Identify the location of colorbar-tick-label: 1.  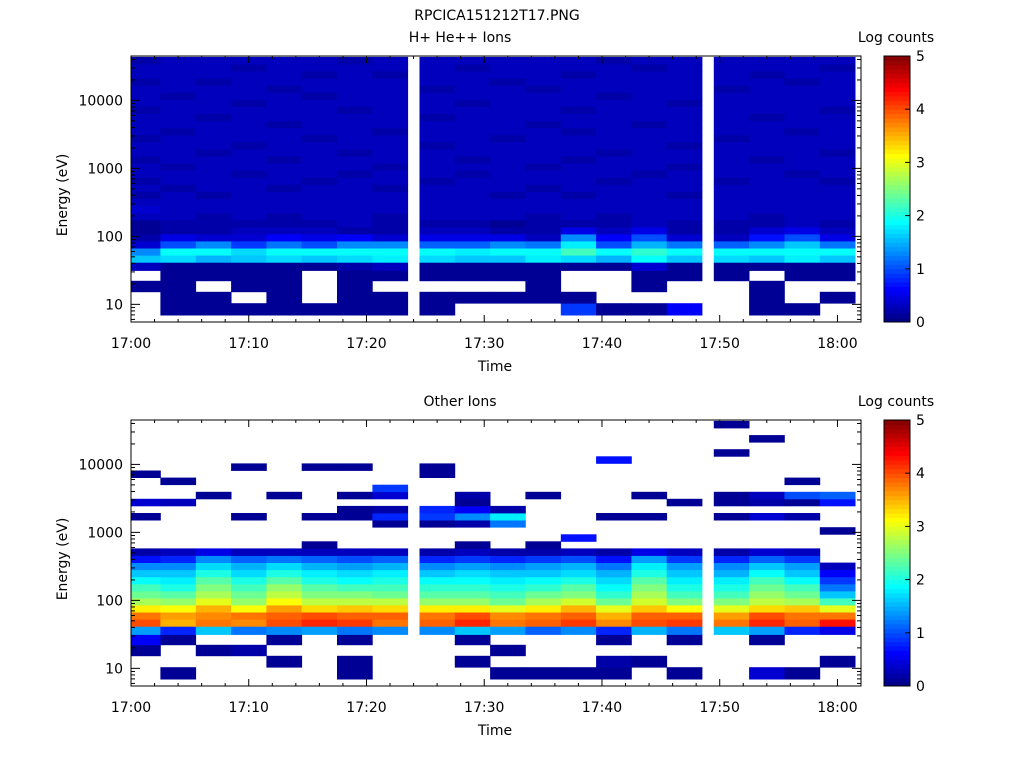
(920, 270).